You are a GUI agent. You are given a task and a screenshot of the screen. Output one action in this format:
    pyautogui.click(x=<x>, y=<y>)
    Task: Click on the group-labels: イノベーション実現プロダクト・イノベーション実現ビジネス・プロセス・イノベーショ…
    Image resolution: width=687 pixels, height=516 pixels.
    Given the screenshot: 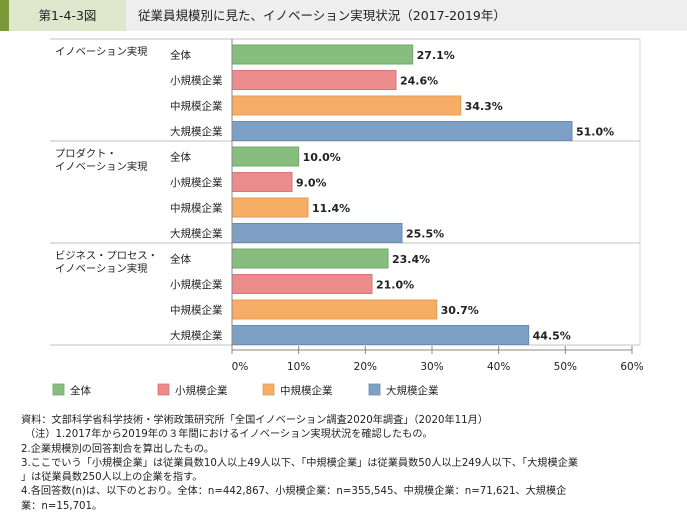 What is the action you would take?
    pyautogui.click(x=106, y=160)
    